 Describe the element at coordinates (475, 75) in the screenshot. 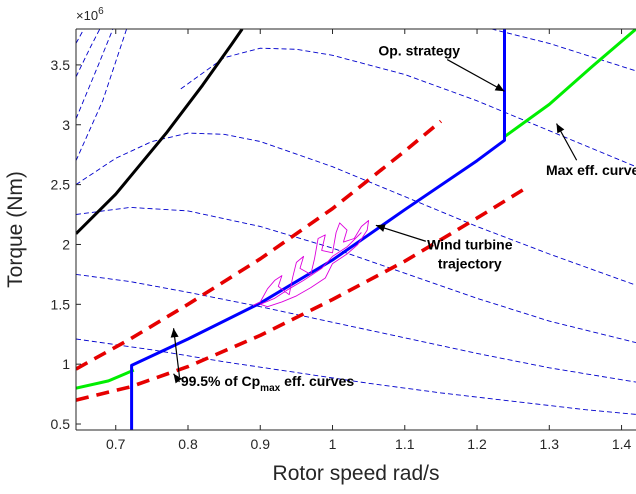

I see `annotation-0-arrow-line` at that location.